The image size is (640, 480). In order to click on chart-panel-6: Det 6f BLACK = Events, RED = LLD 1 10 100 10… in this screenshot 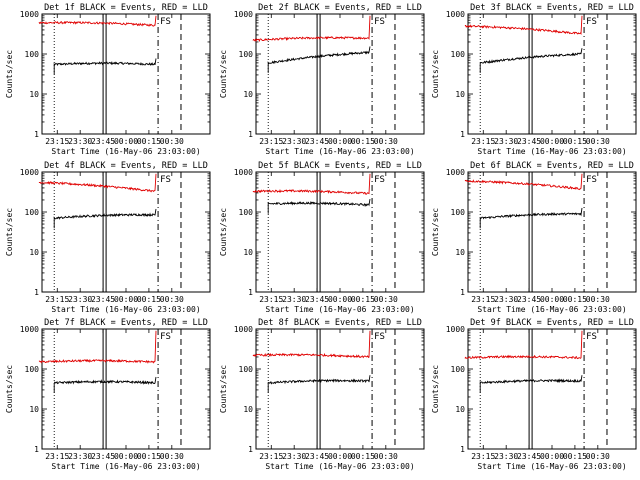, I will do `click(534, 237)`.